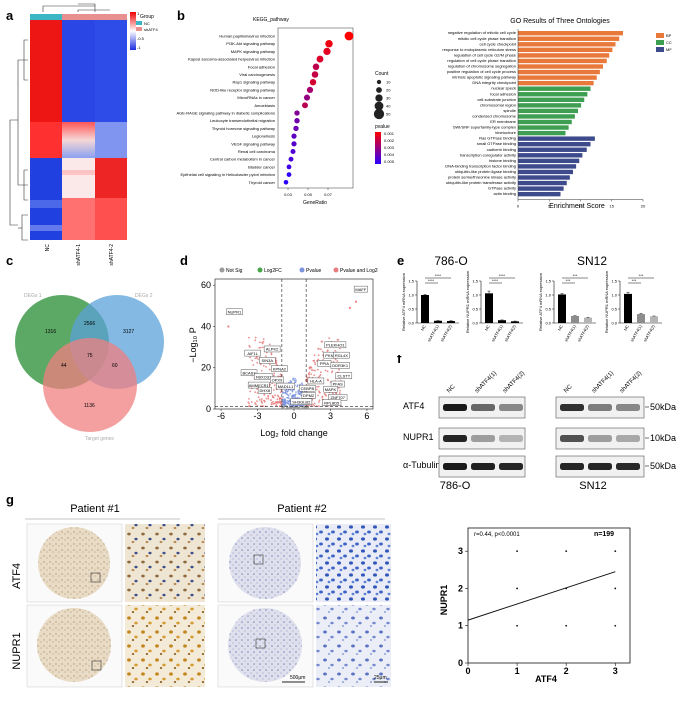  I want to click on volcano-y-tick-label: 60, so click(206, 285).